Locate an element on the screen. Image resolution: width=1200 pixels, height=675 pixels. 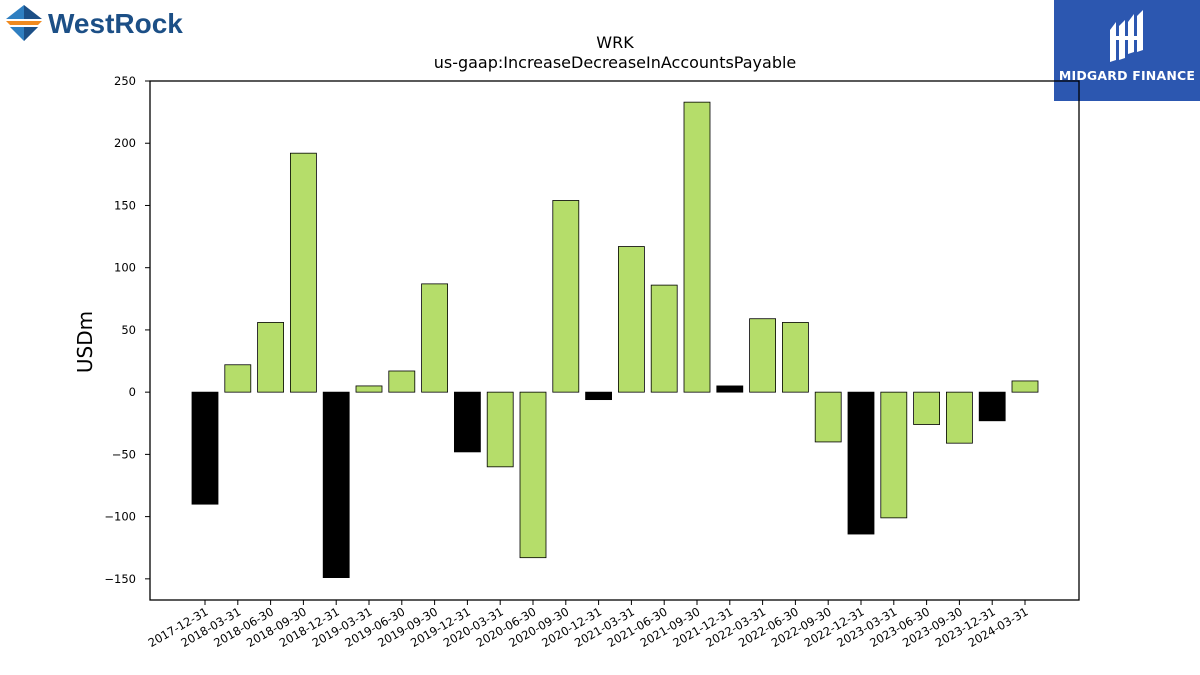
midgard-finance-logo: MIDGARD FINANCE is located at coordinates (1127, 50).